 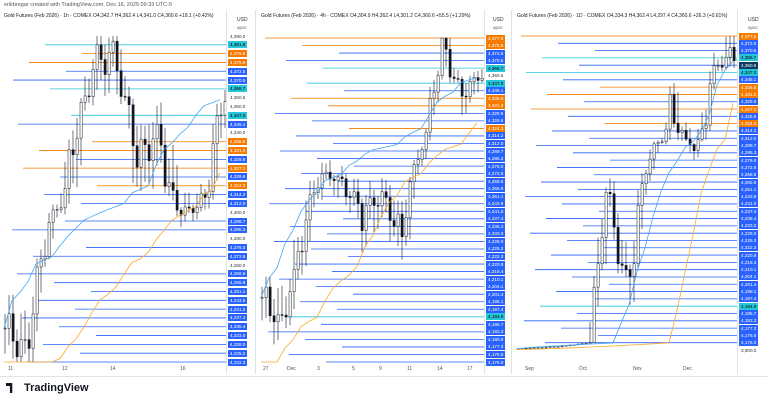 What do you see at coordinates (749, 94) in the screenshot?
I see `price-label: 4,331.2` at bounding box center [749, 94].